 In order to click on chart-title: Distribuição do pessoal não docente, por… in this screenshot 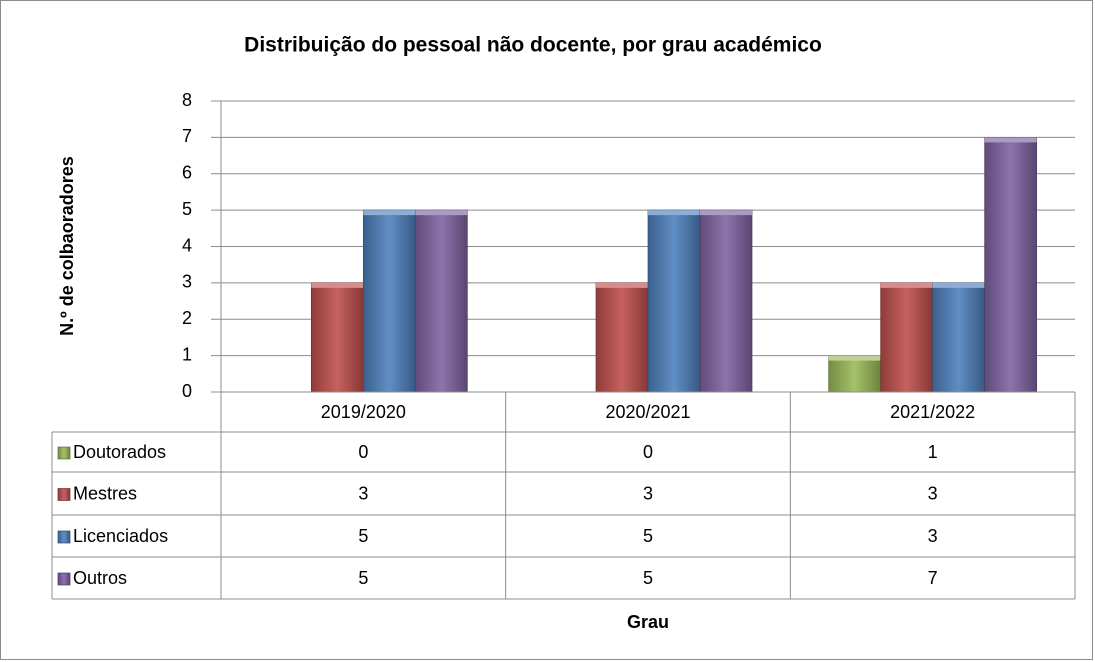, I will do `click(533, 45)`.